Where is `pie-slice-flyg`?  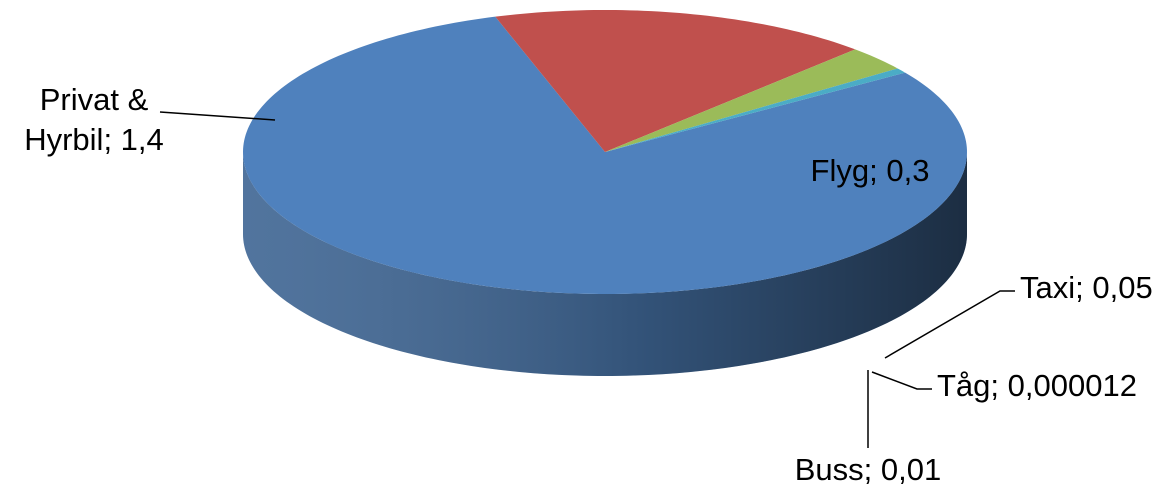 pie-slice-flyg is located at coordinates (675, 81).